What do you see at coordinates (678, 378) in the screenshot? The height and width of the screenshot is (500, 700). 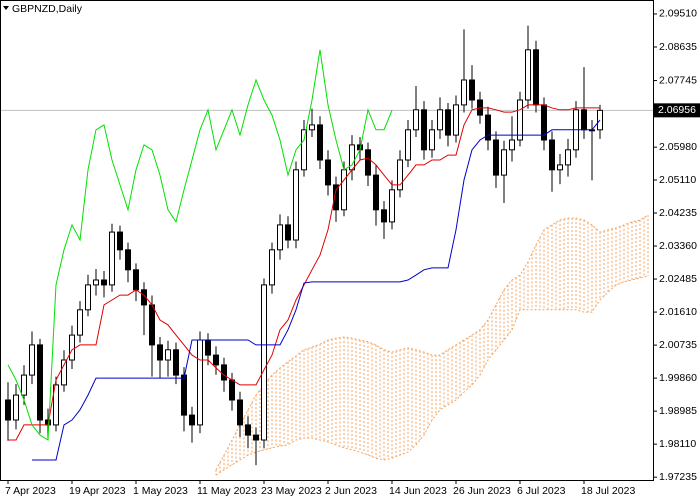 I see `y-tick-label: 1.99860` at bounding box center [678, 378].